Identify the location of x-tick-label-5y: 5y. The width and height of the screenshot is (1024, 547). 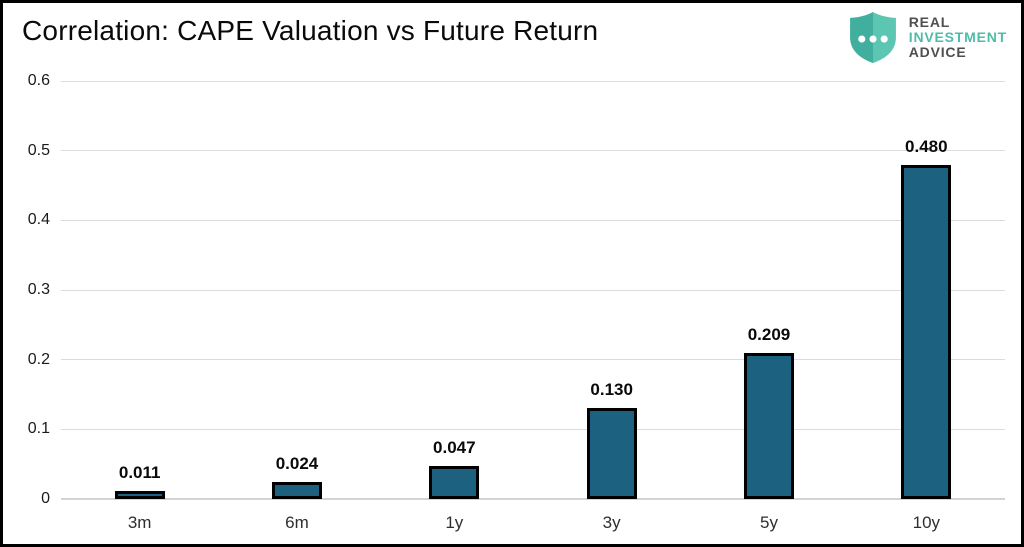
(769, 522).